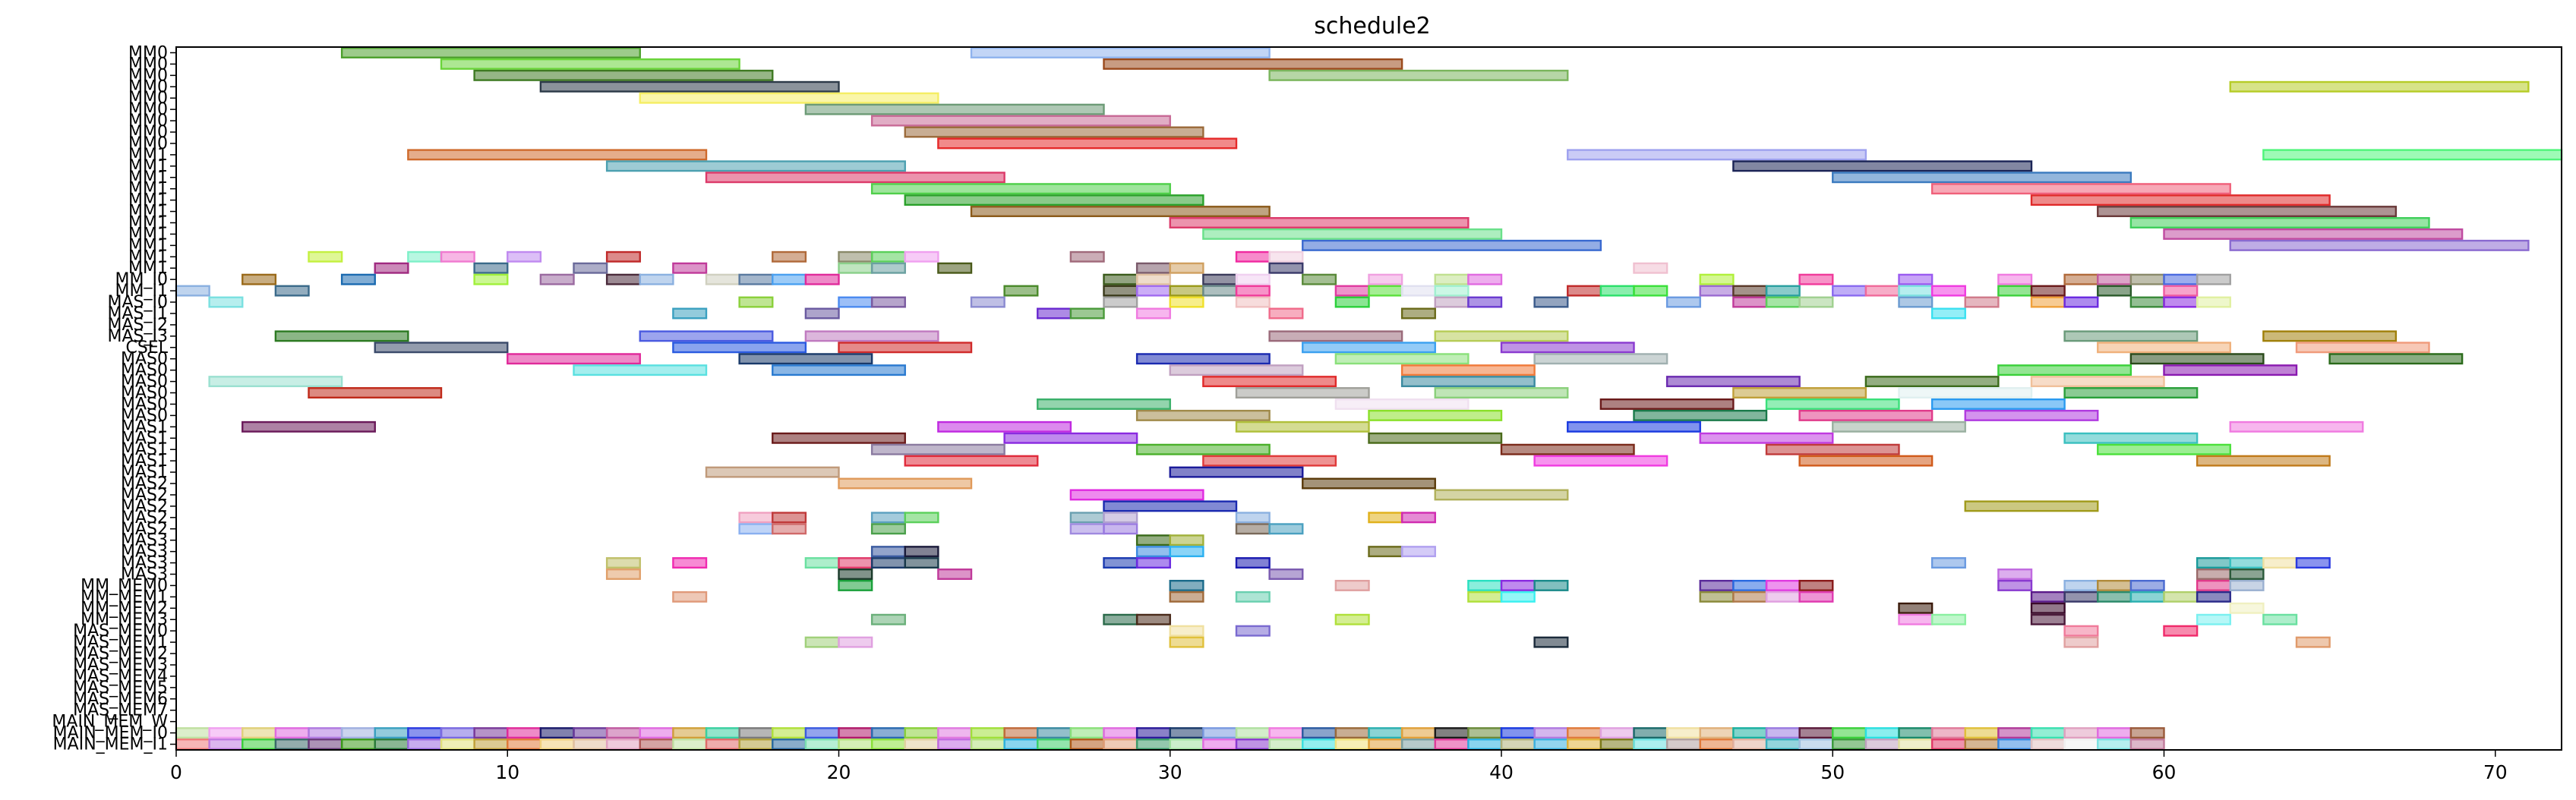  What do you see at coordinates (138, 336) in the screenshot?
I see `y-tick-label: MAS_I3` at bounding box center [138, 336].